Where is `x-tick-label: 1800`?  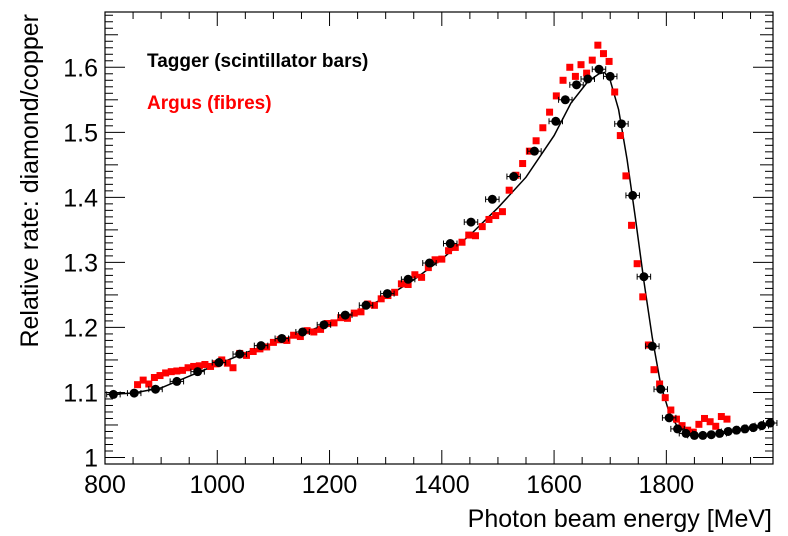 x-tick-label: 1800 is located at coordinates (667, 485).